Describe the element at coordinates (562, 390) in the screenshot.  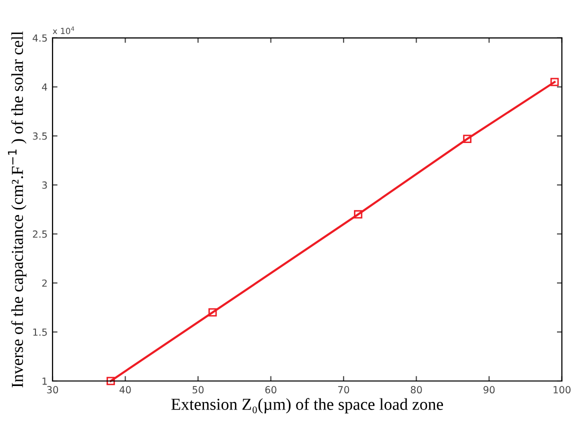
I see `x-tick-label: 100` at that location.